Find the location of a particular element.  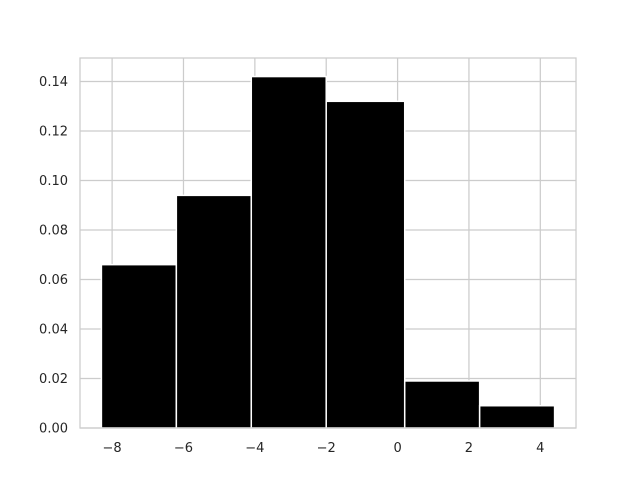

y-tick-label: 0.04 is located at coordinates (53, 330).